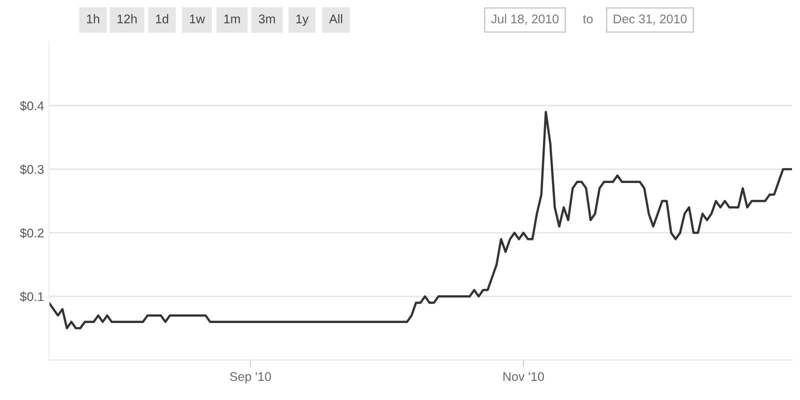 The image size is (800, 400). Describe the element at coordinates (650, 19) in the screenshot. I see `text: Dec 31, 2010` at that location.